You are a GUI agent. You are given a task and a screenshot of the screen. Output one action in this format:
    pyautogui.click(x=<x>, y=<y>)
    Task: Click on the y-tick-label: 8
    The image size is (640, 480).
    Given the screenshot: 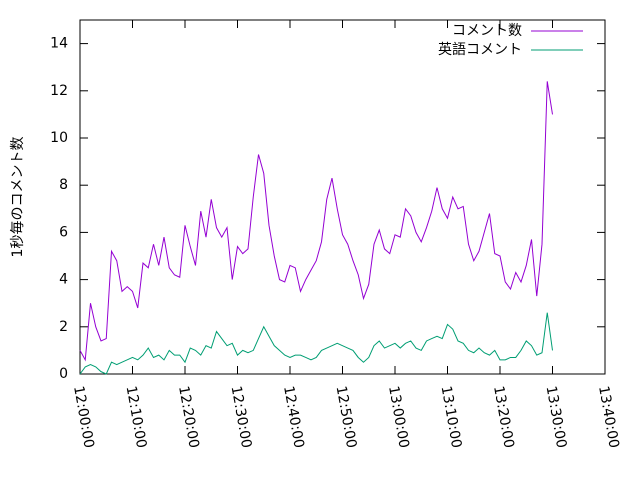 What is the action you would take?
    pyautogui.click(x=63, y=185)
    